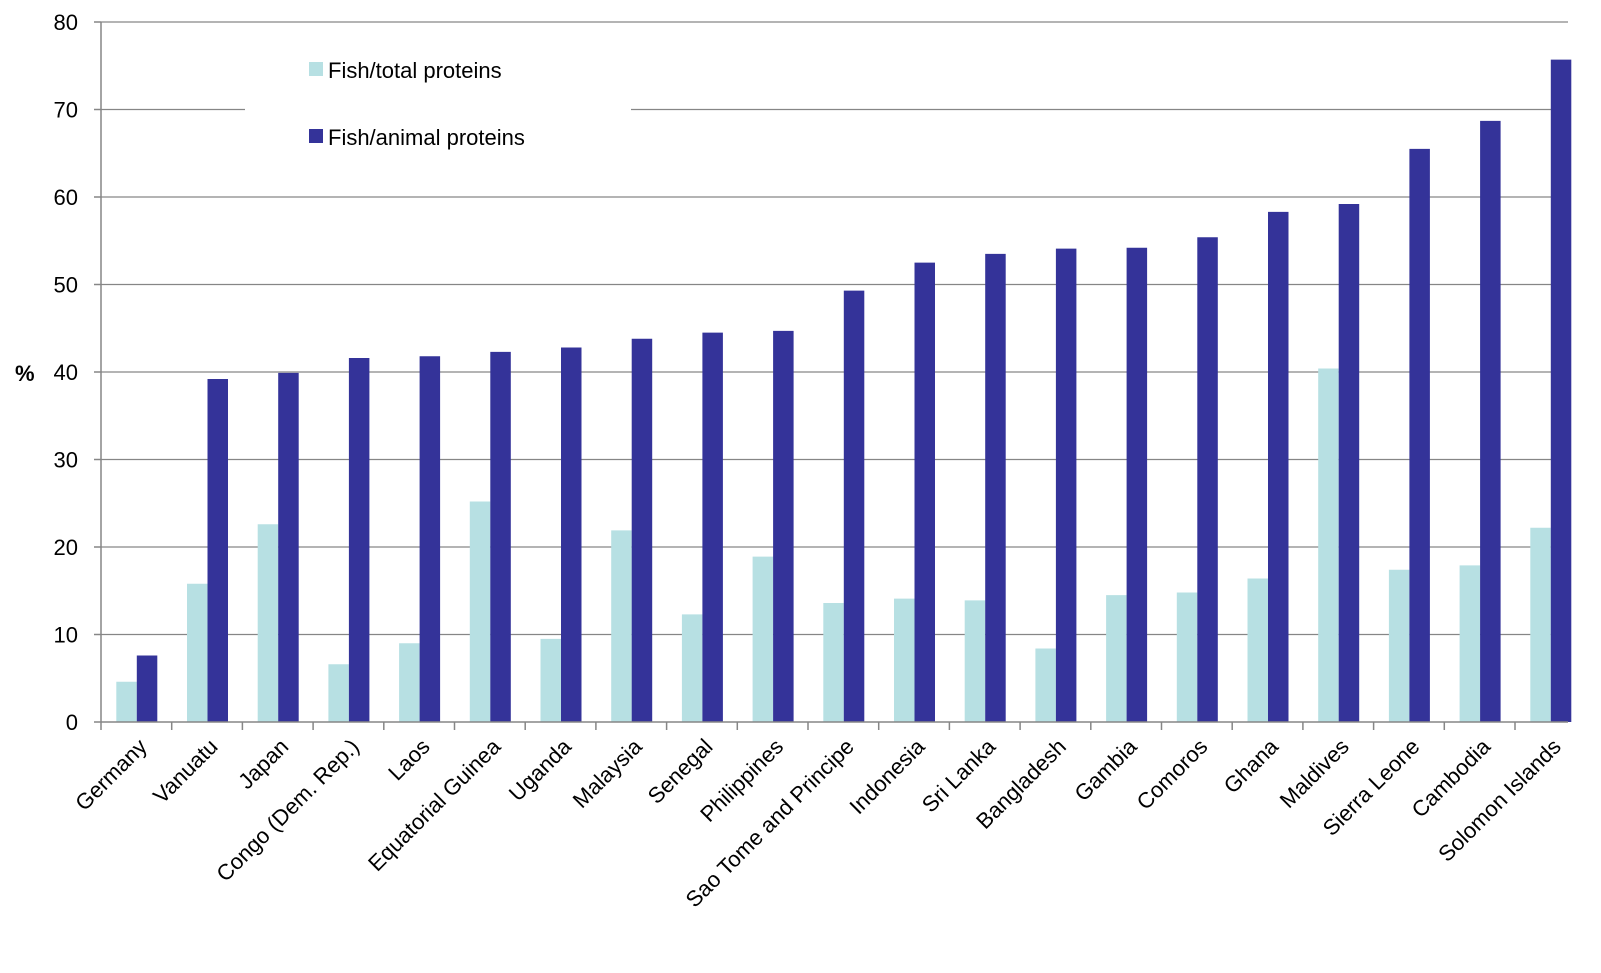  Describe the element at coordinates (1470, 643) in the screenshot. I see `bar-fish-total-cambodia` at that location.